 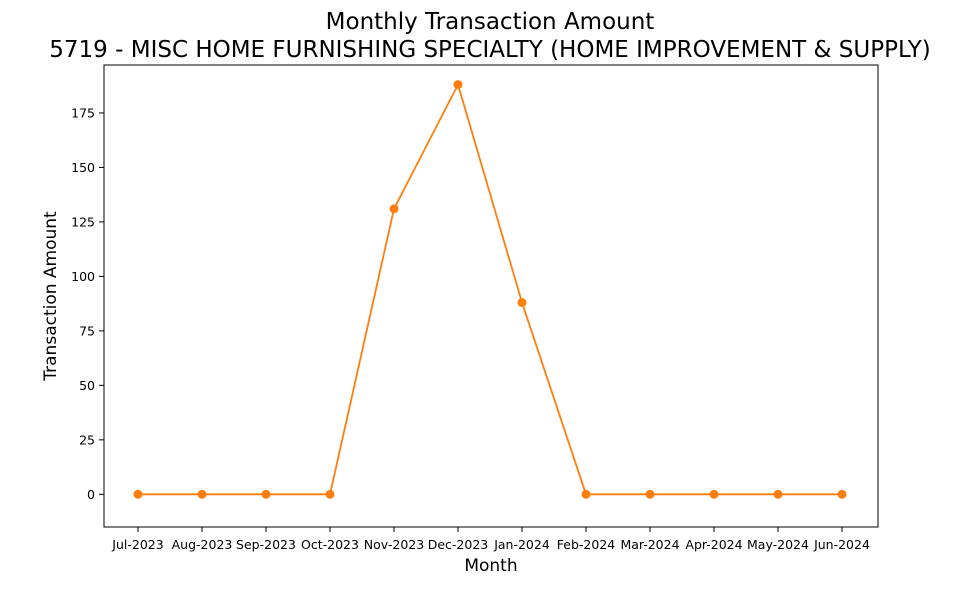 I want to click on x-tick-label: Nov-2023, so click(x=394, y=544).